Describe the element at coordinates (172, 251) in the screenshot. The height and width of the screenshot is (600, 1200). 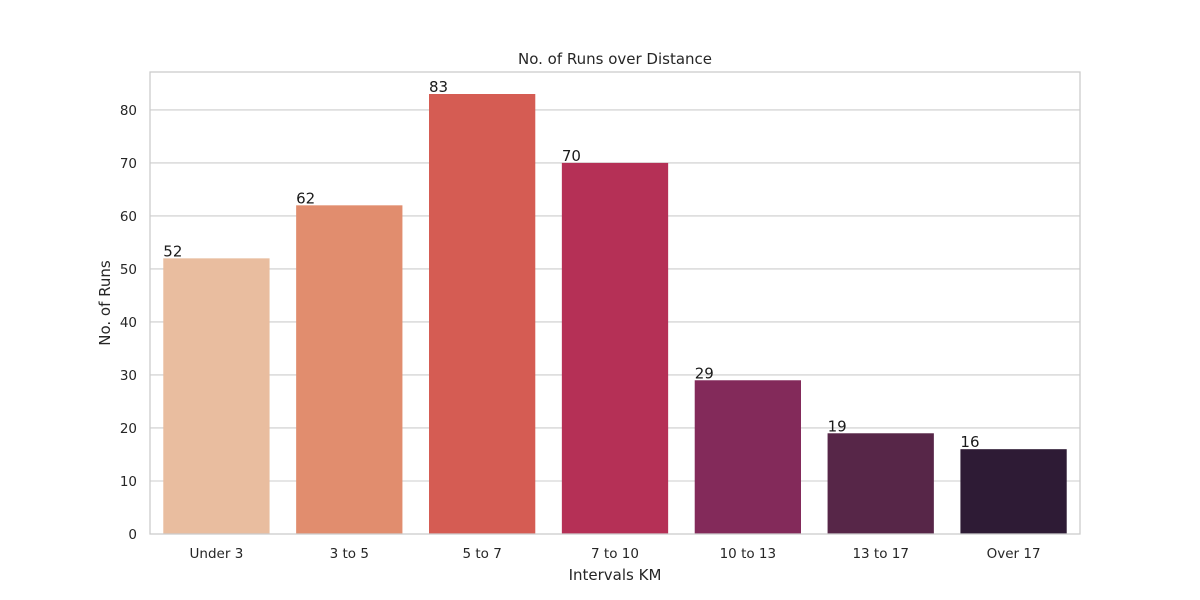
I see `bar-value-label: 52` at that location.